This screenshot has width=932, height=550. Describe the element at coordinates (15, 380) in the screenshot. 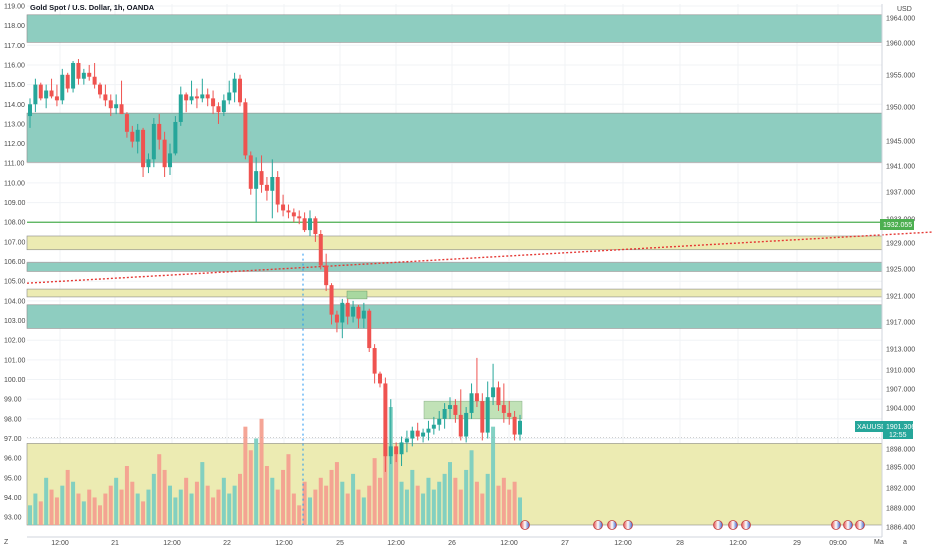

I see `left-axis-tick: 100.00` at that location.